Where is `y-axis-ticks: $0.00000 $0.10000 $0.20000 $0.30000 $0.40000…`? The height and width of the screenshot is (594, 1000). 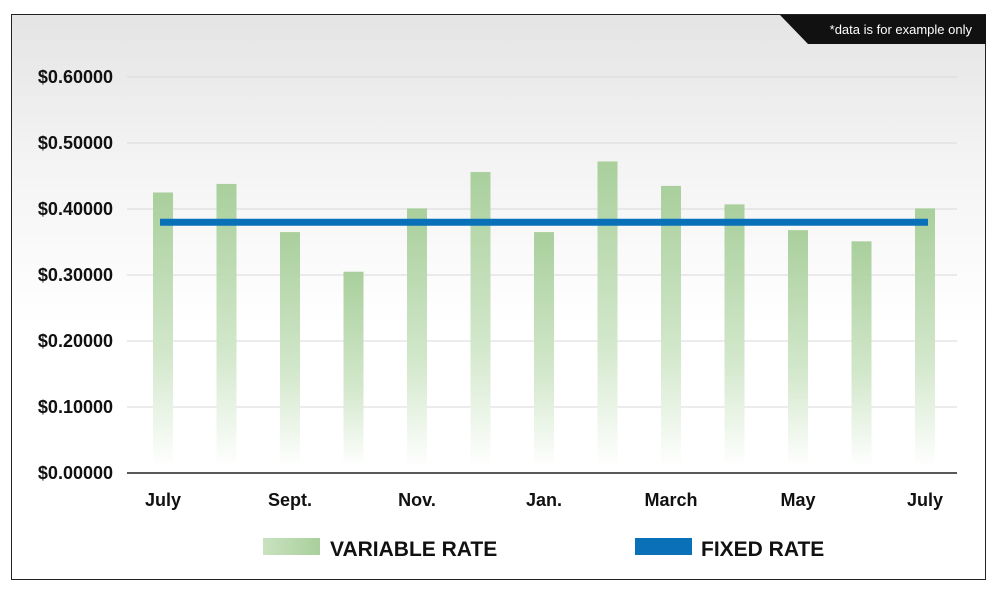 y-axis-ticks: $0.00000 $0.10000 $0.20000 $0.30000 $0.40000… is located at coordinates (75, 275).